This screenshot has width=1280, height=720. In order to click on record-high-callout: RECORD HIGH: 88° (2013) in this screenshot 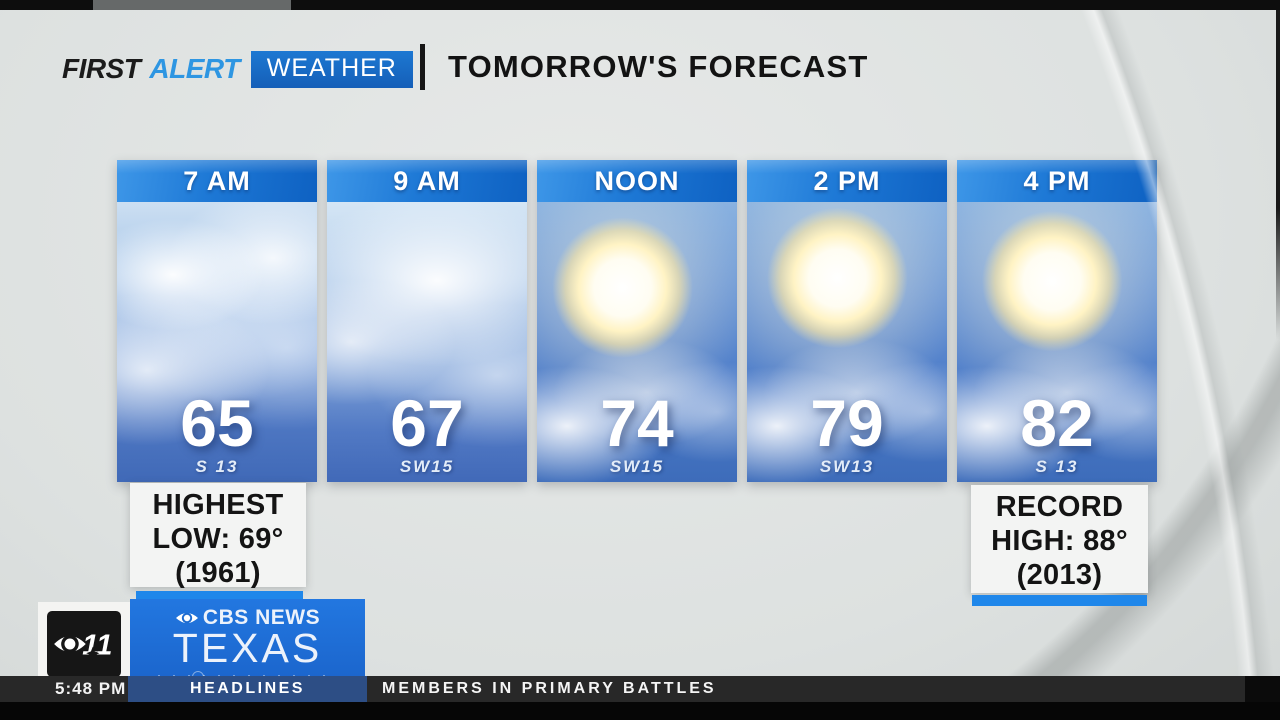, I will do `click(1059, 539)`.